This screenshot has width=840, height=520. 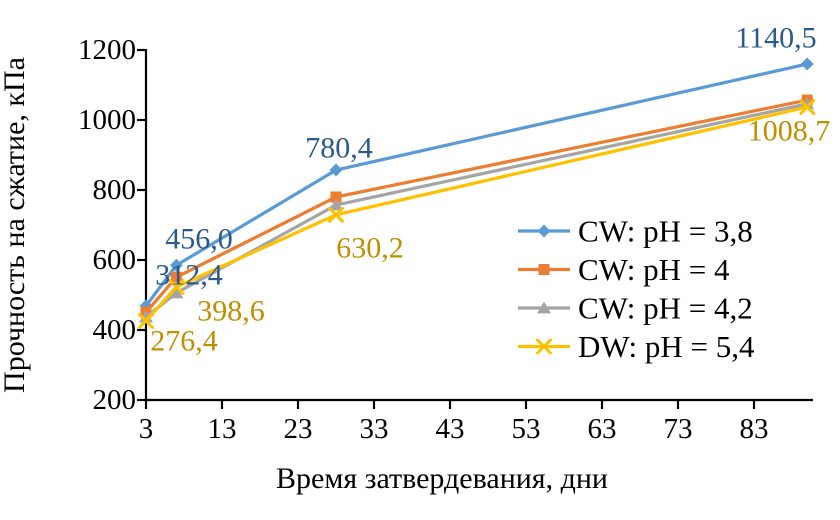 I want to click on data-label: 456,0, so click(x=199, y=239).